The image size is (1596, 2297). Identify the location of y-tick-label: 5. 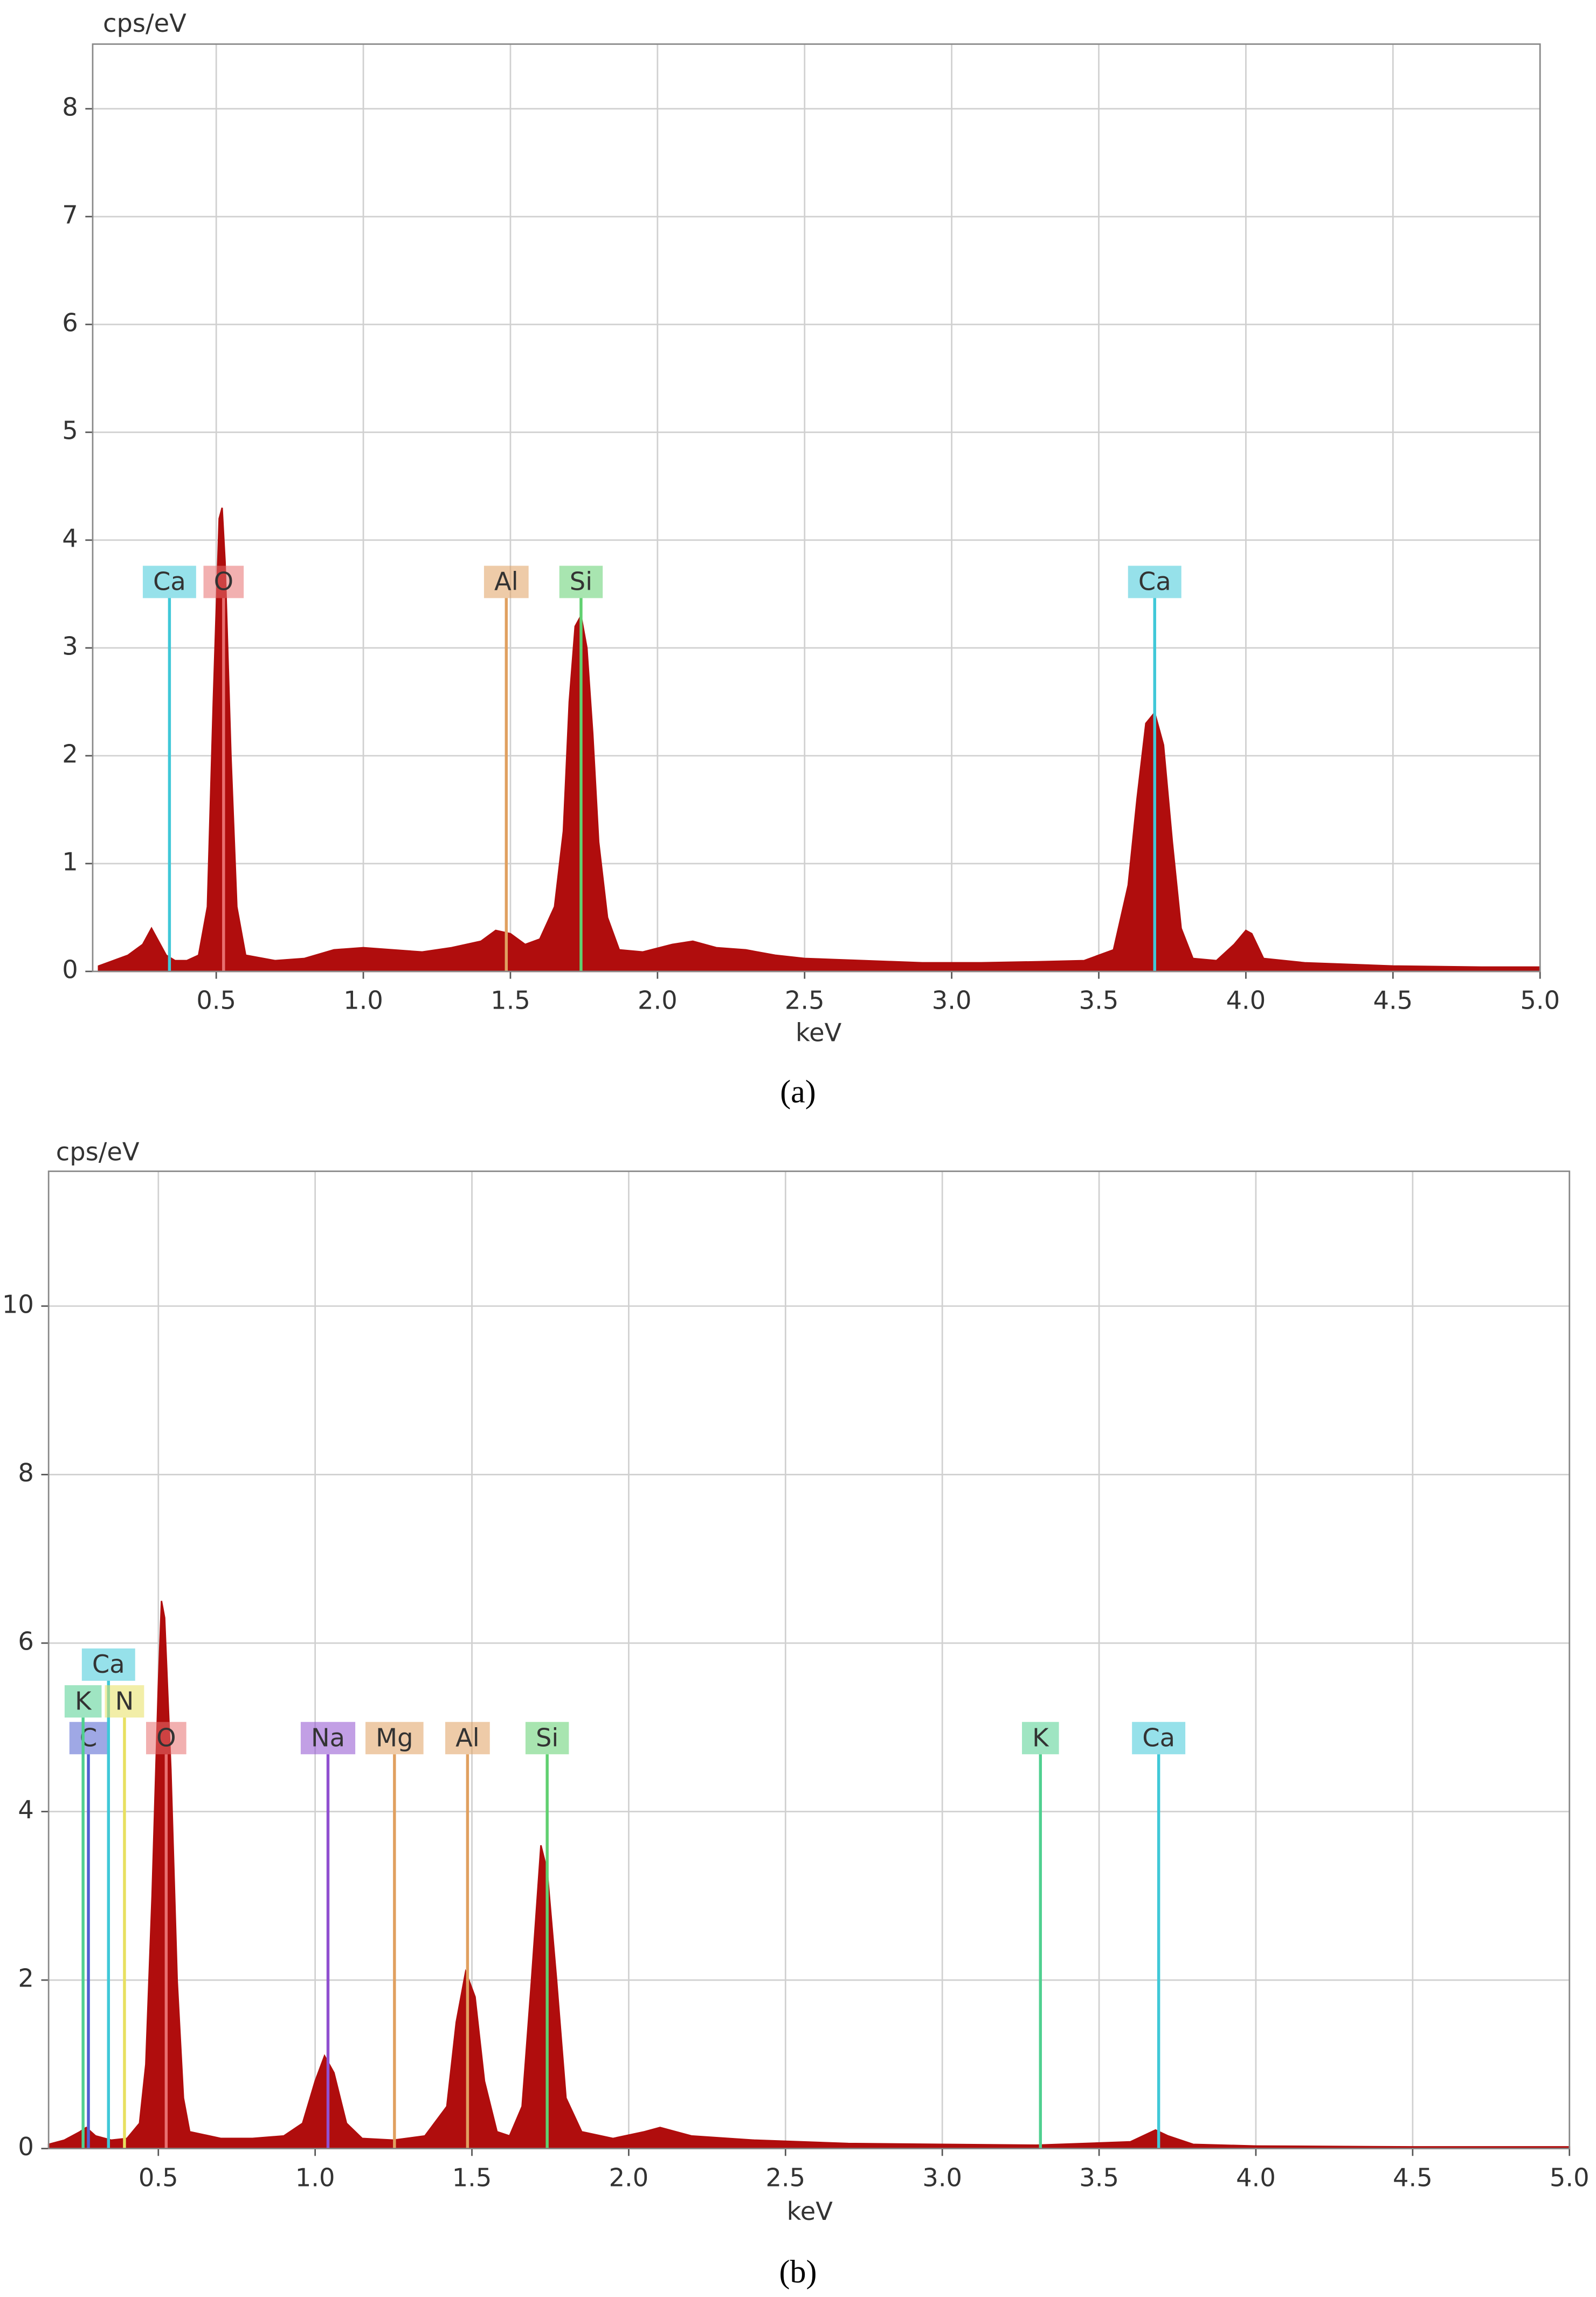
(70, 430).